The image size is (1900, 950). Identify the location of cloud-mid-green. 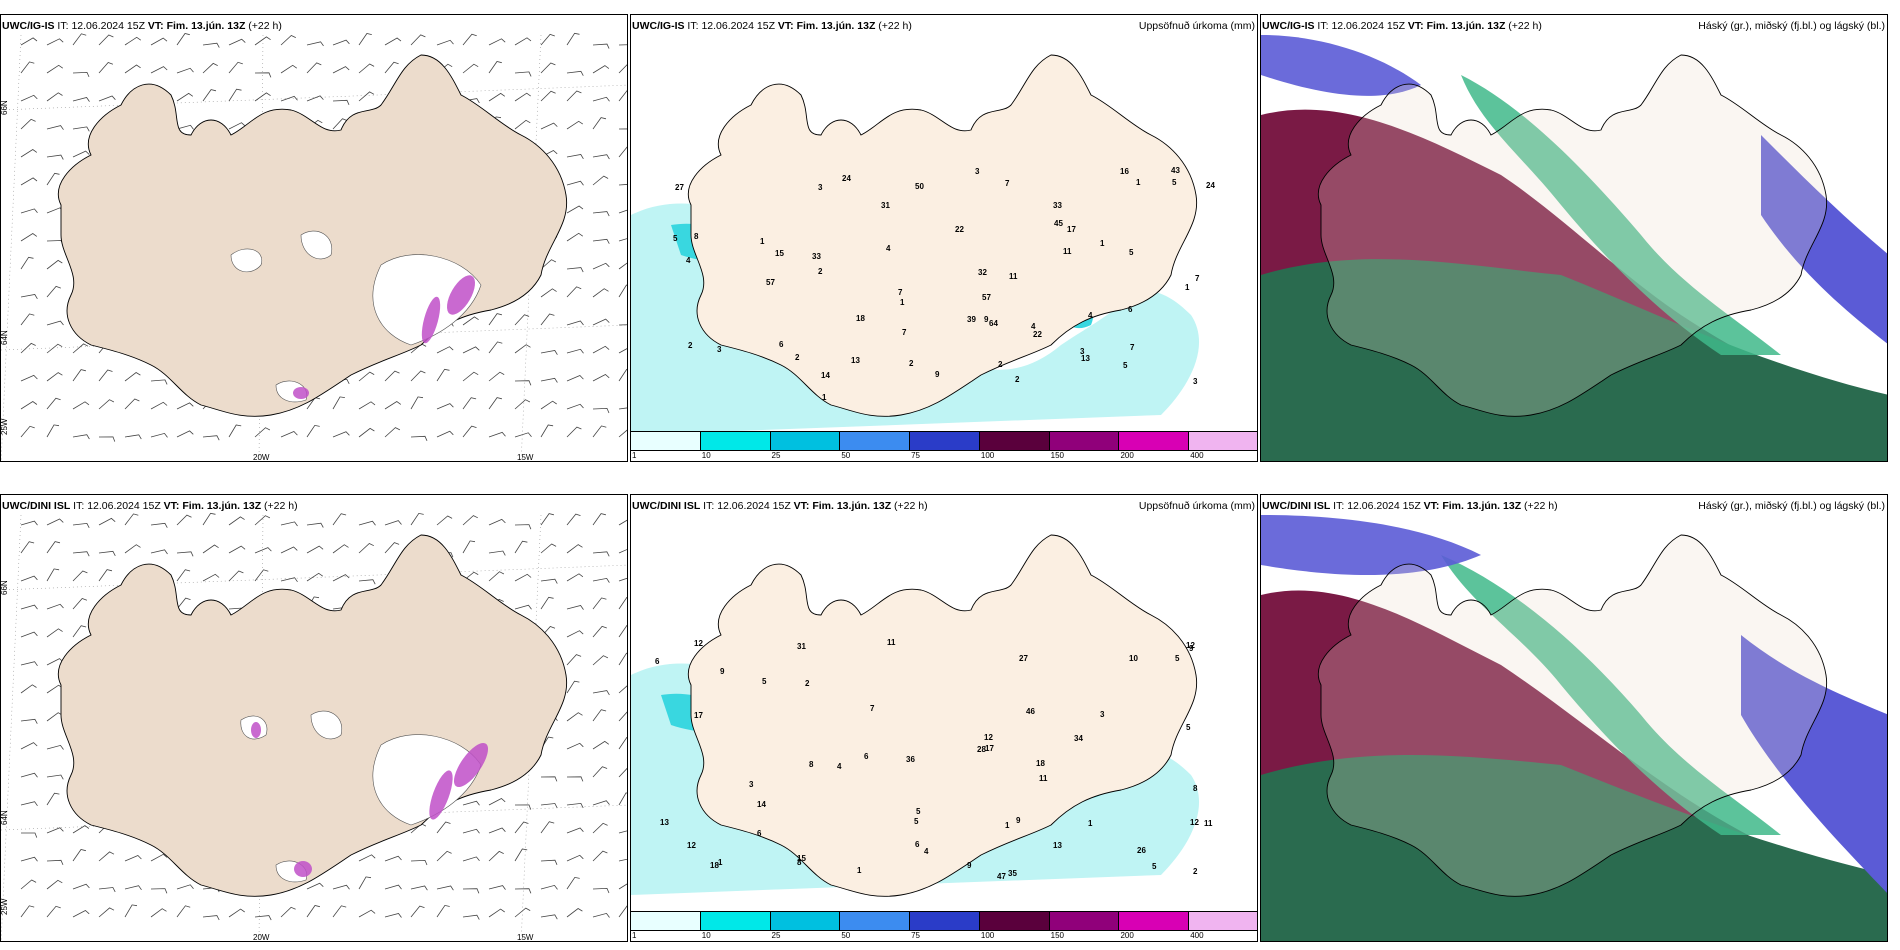
(1574, 848).